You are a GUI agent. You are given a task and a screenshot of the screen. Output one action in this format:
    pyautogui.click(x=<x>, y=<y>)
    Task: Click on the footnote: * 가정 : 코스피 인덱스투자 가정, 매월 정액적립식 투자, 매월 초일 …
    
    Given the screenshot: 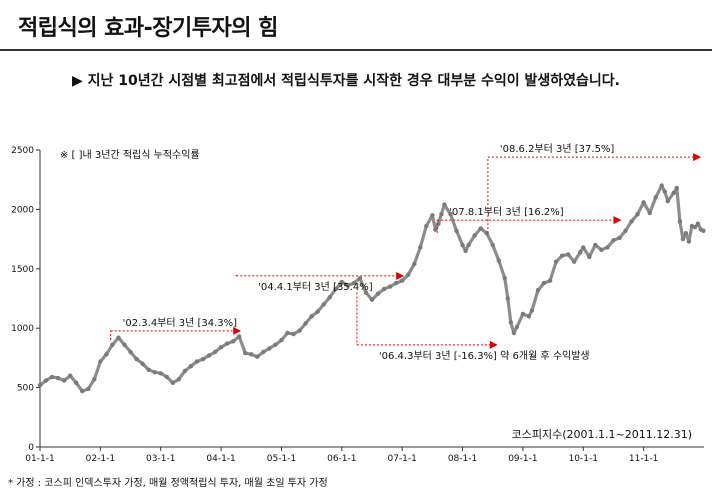 What is the action you would take?
    pyautogui.click(x=168, y=483)
    